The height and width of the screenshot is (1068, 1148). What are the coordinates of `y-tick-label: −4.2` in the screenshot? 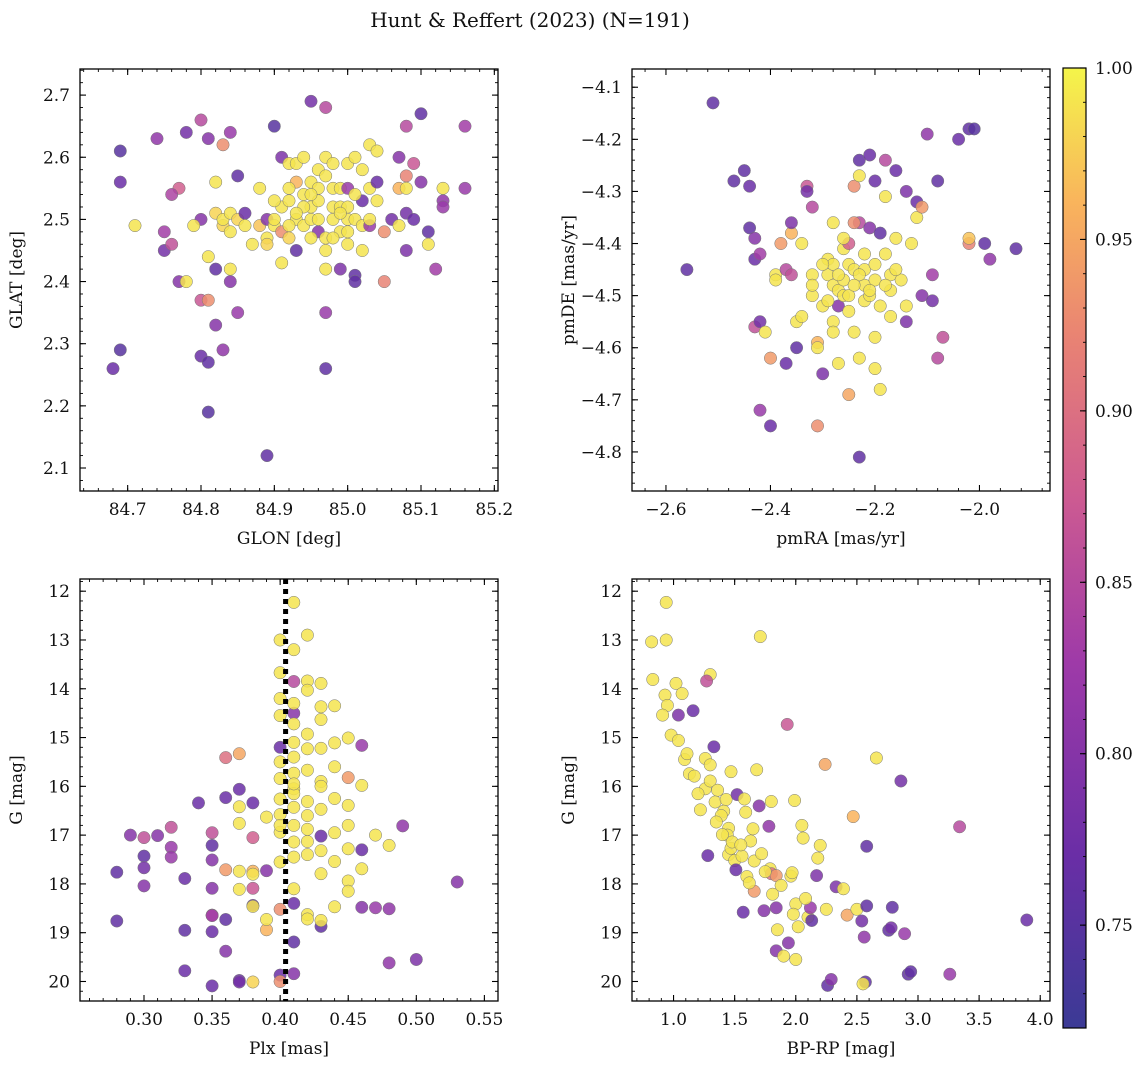 It's located at (601, 140).